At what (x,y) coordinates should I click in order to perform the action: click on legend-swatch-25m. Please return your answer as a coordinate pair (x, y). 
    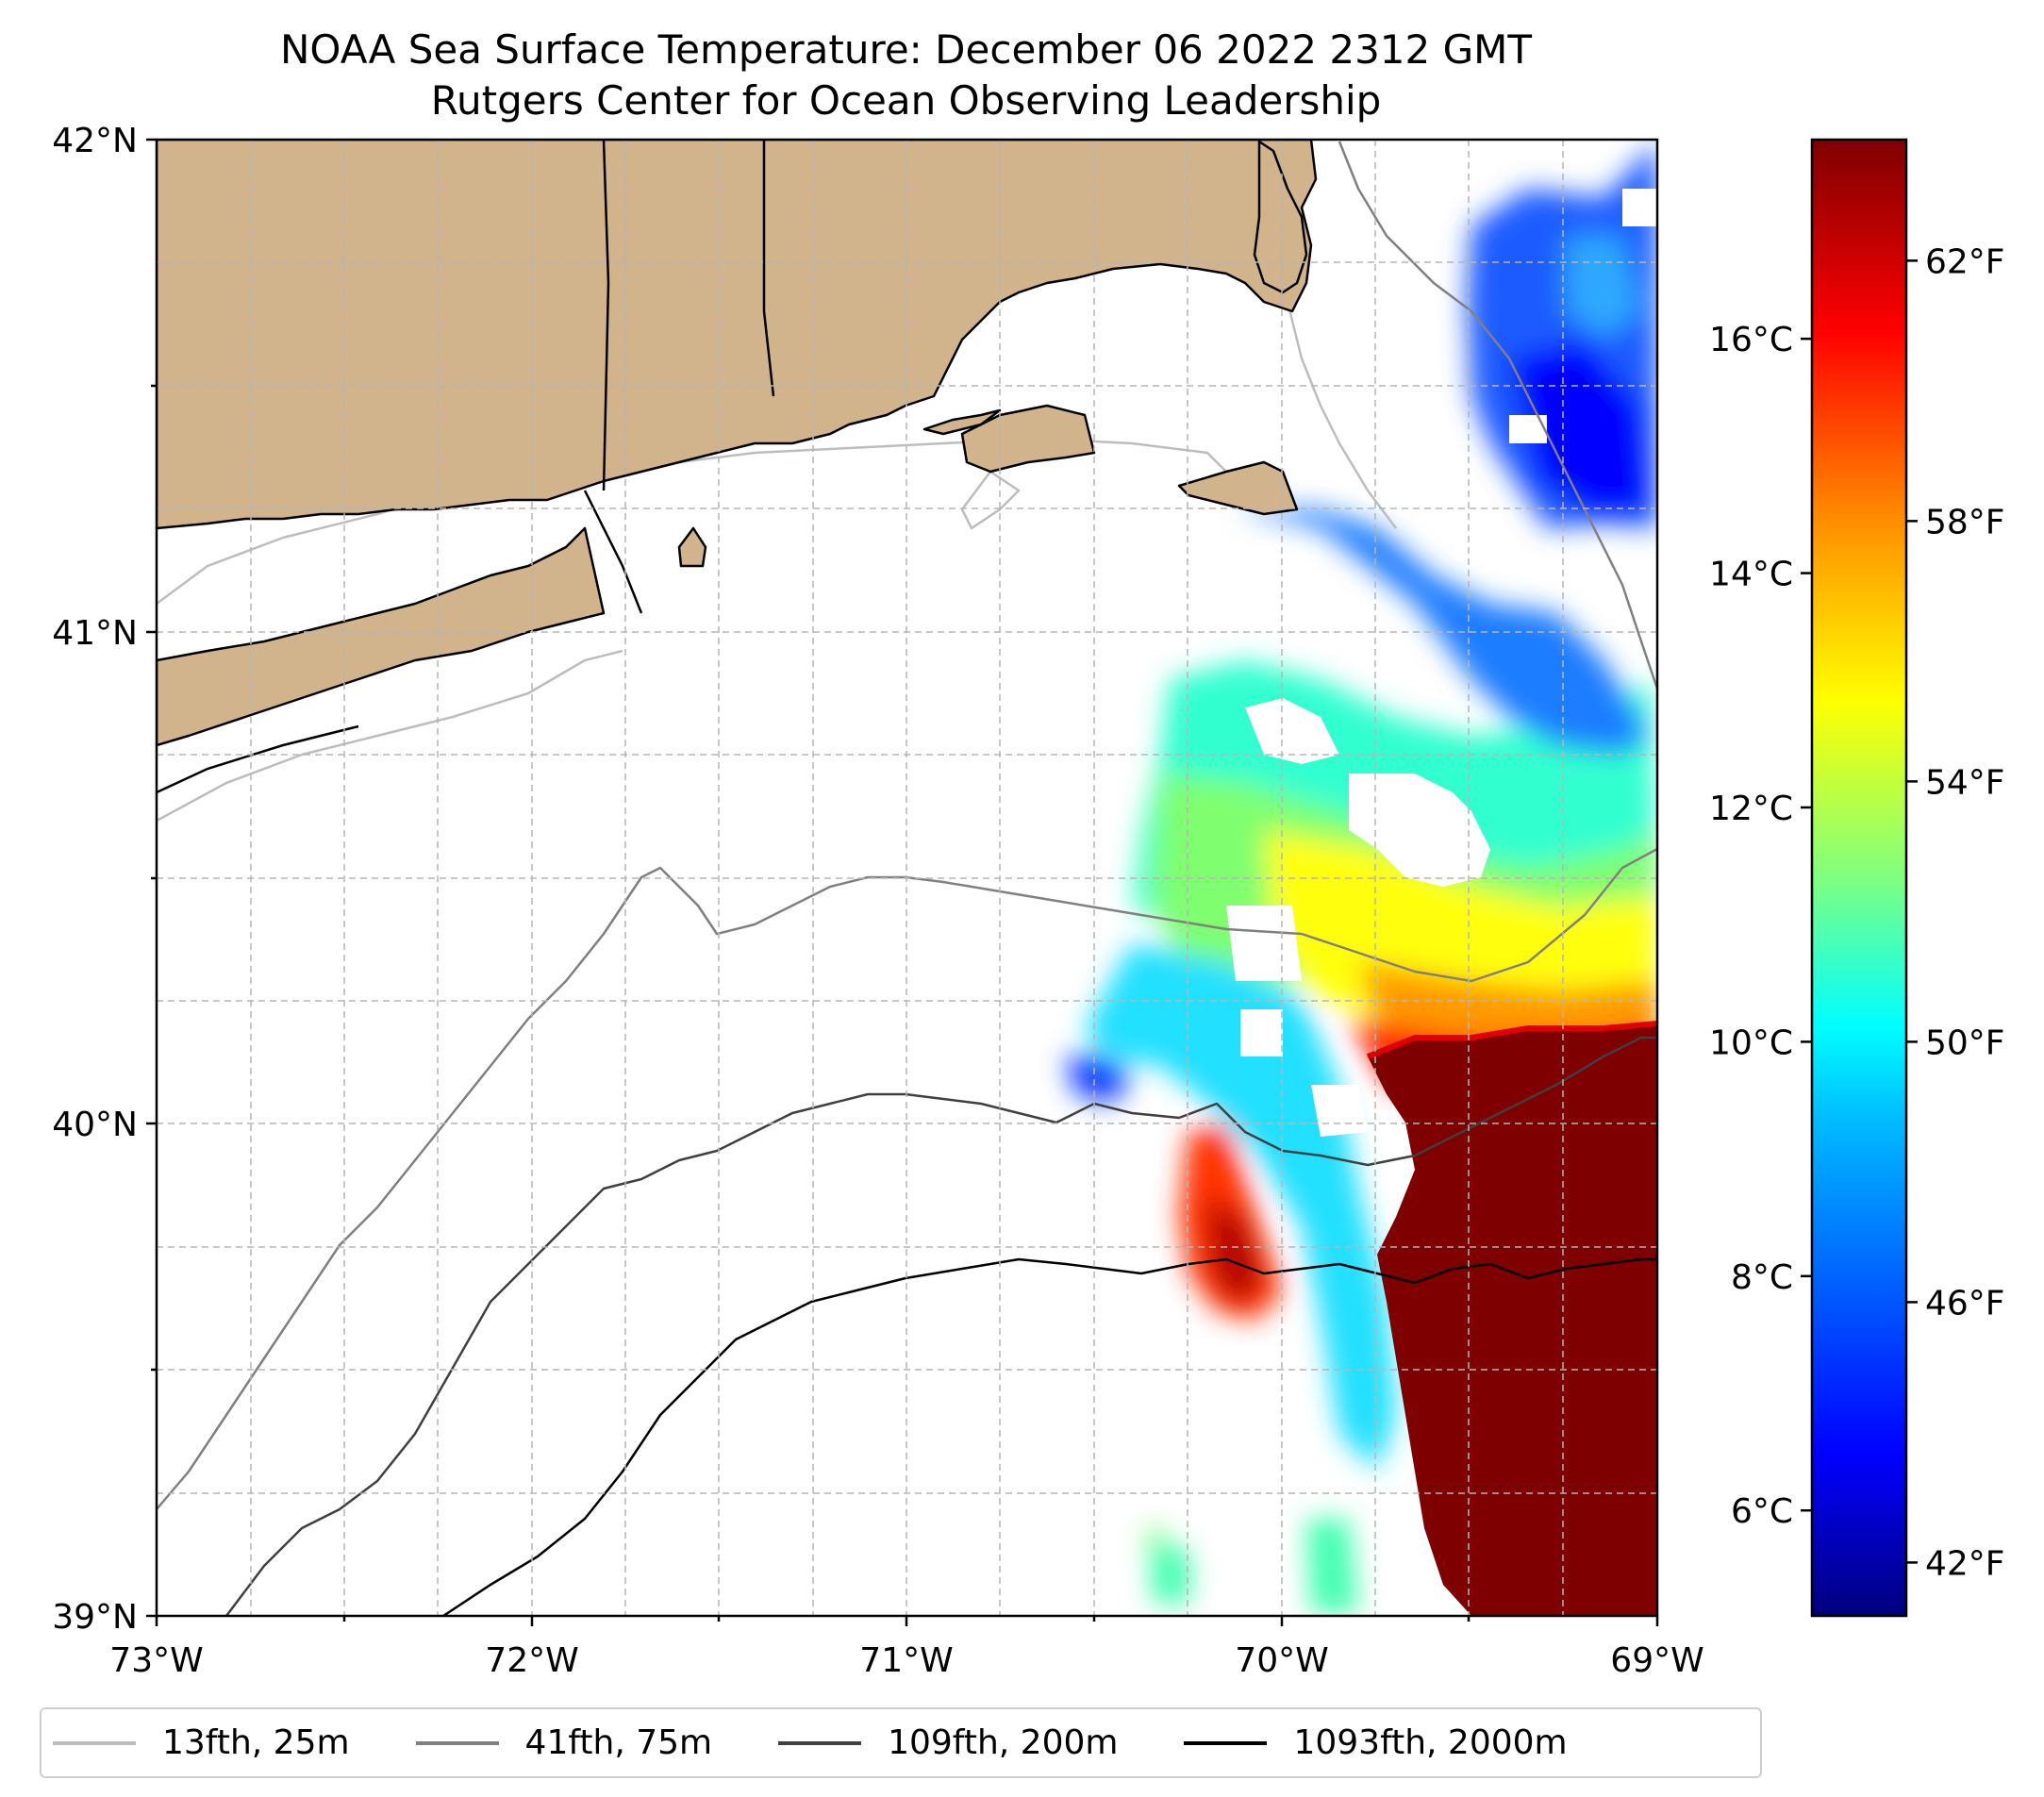
    Looking at the image, I should click on (95, 1742).